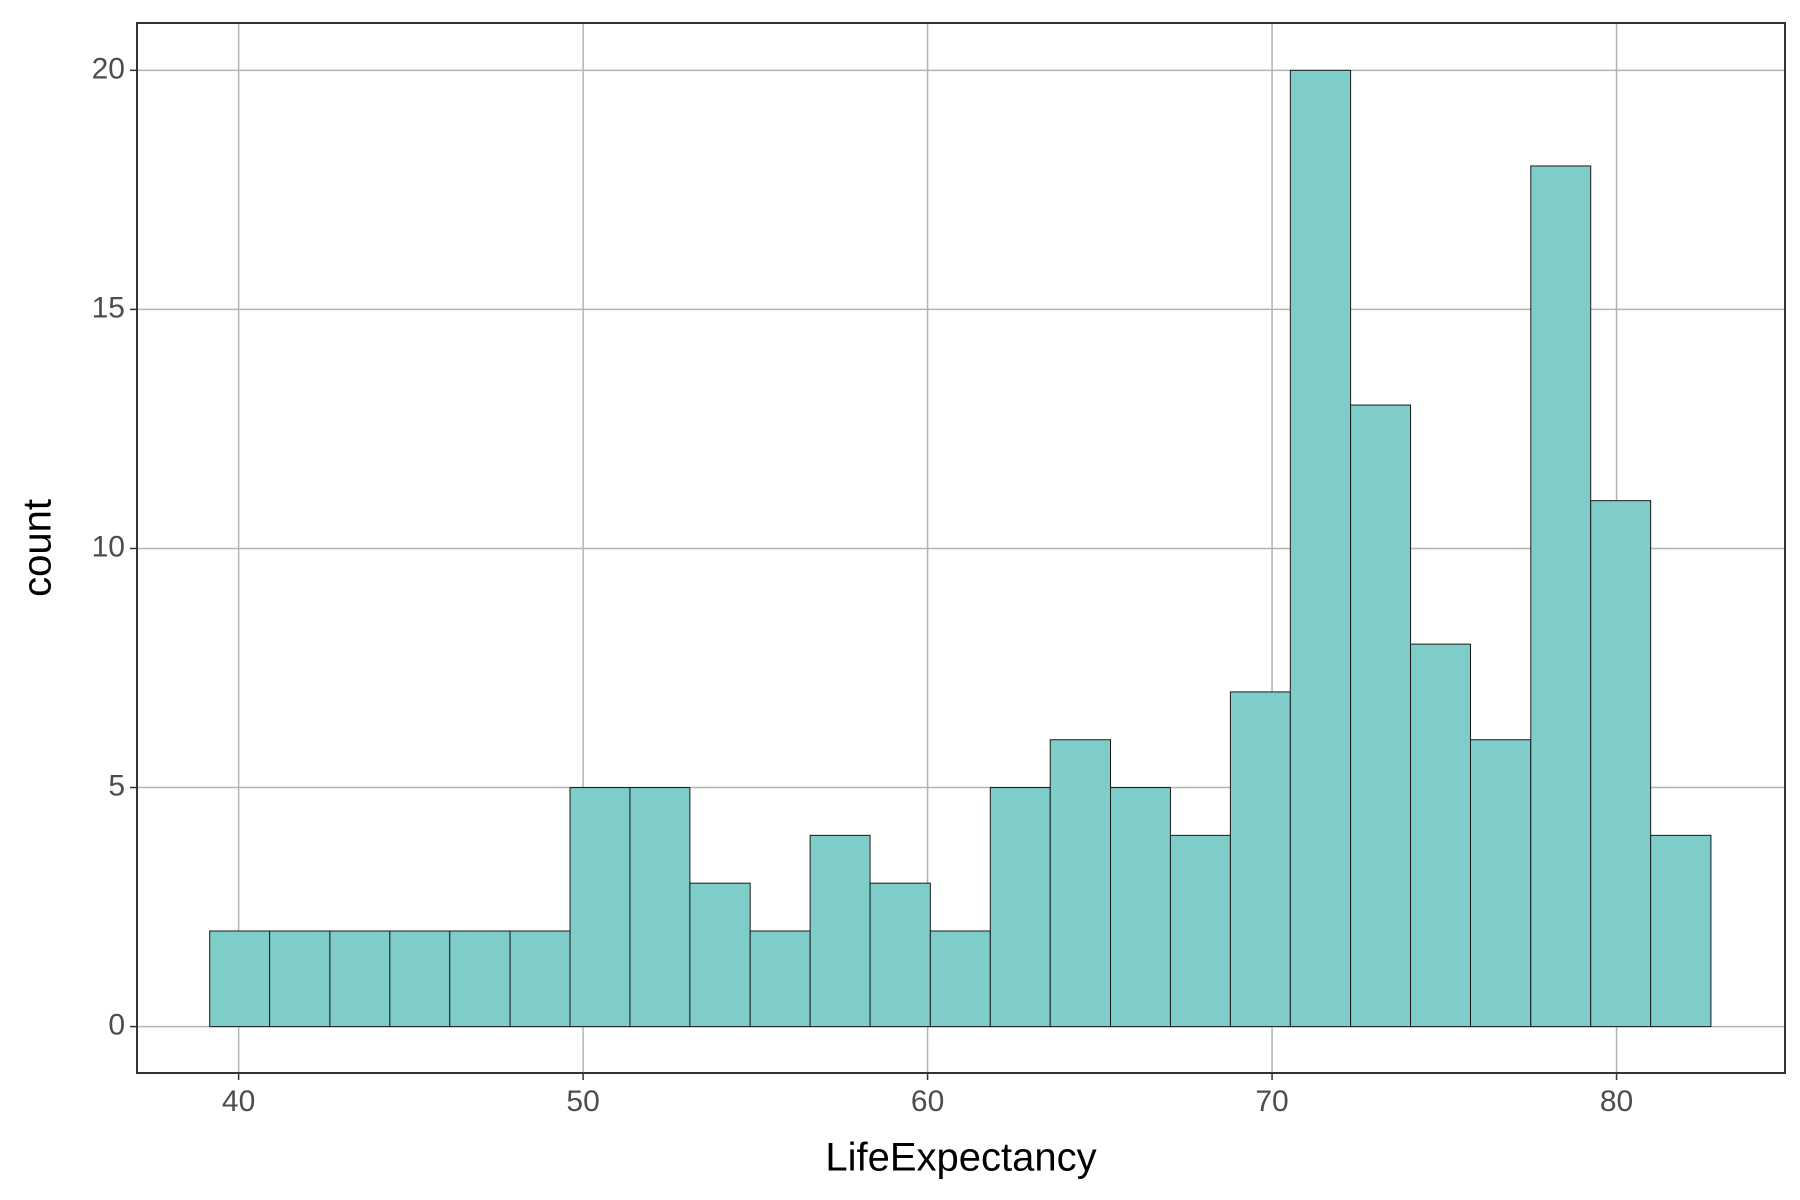 This screenshot has height=1200, width=1800. I want to click on y-tick-label: 15, so click(108, 307).